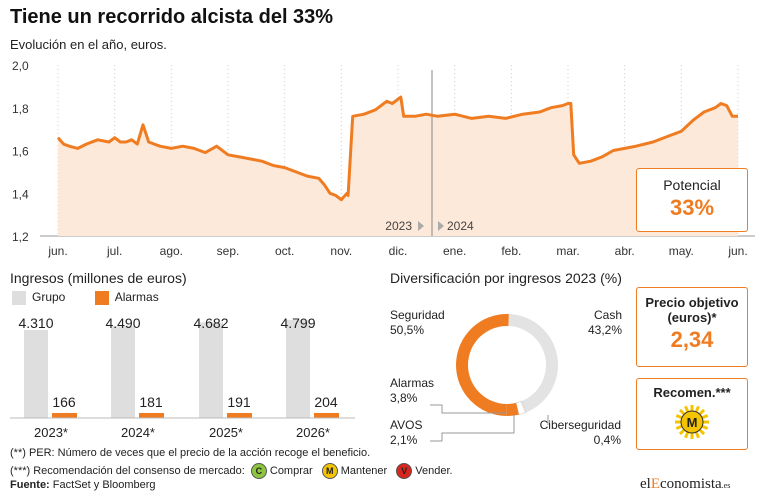 The width and height of the screenshot is (770, 500). I want to click on bar-label-grupo: 4.490, so click(122, 323).